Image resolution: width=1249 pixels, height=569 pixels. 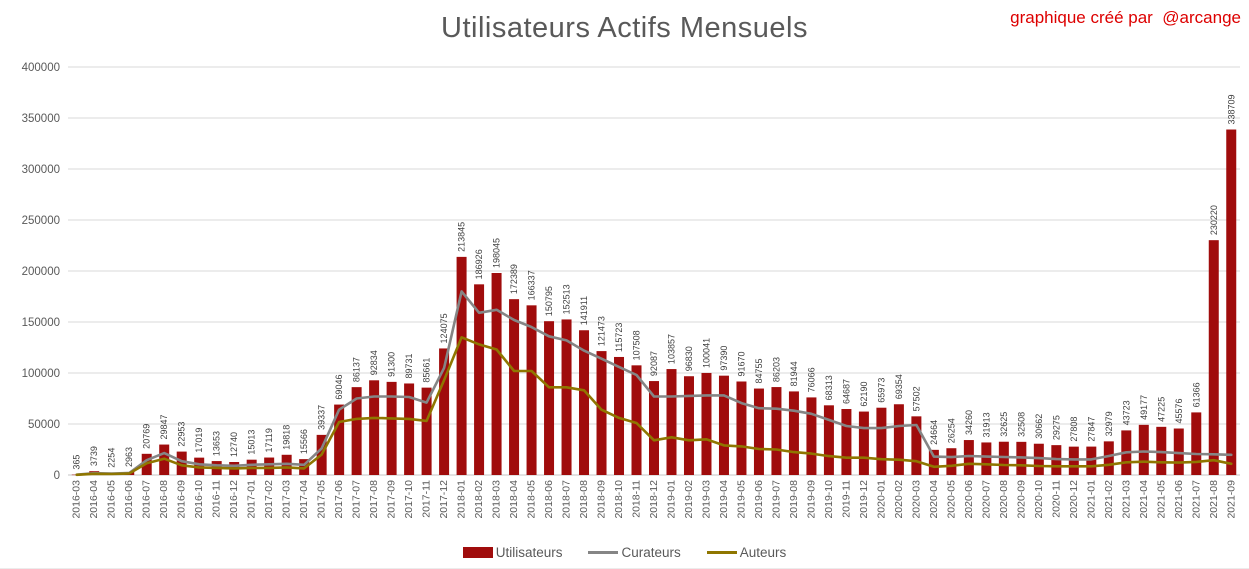 What do you see at coordinates (129, 457) in the screenshot?
I see `bar-value-label: 2963` at bounding box center [129, 457].